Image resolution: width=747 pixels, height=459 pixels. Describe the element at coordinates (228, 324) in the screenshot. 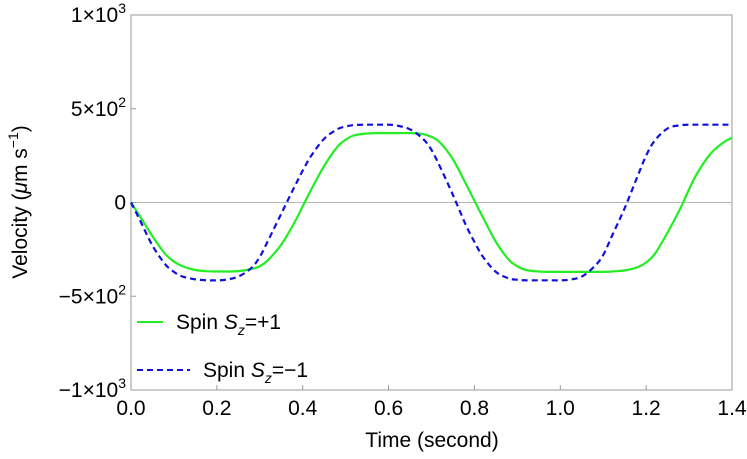

I see `legend-label-series-1: Spin Sz=+1` at that location.